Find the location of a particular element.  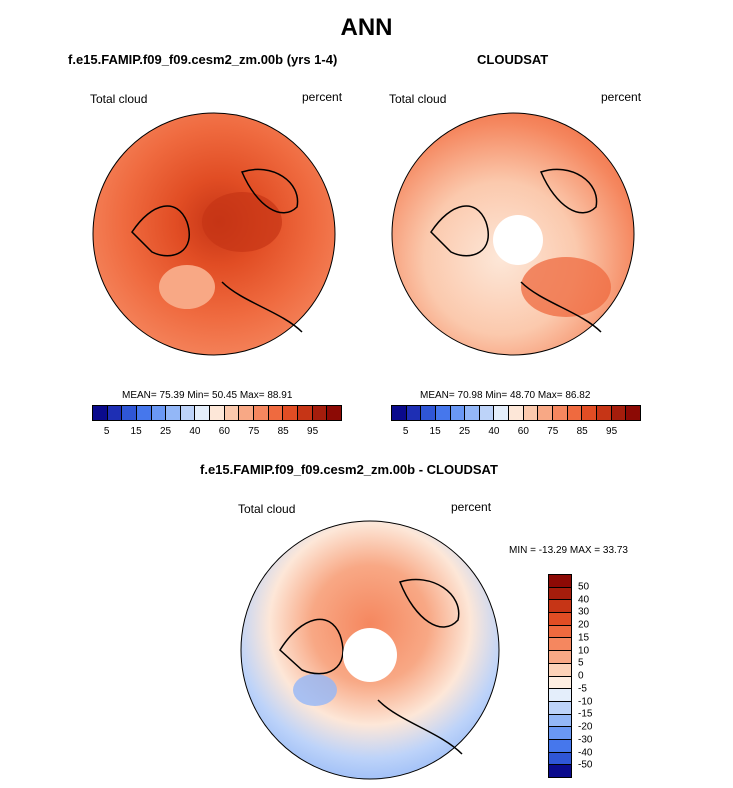

panel3-polar-map is located at coordinates (370, 650).